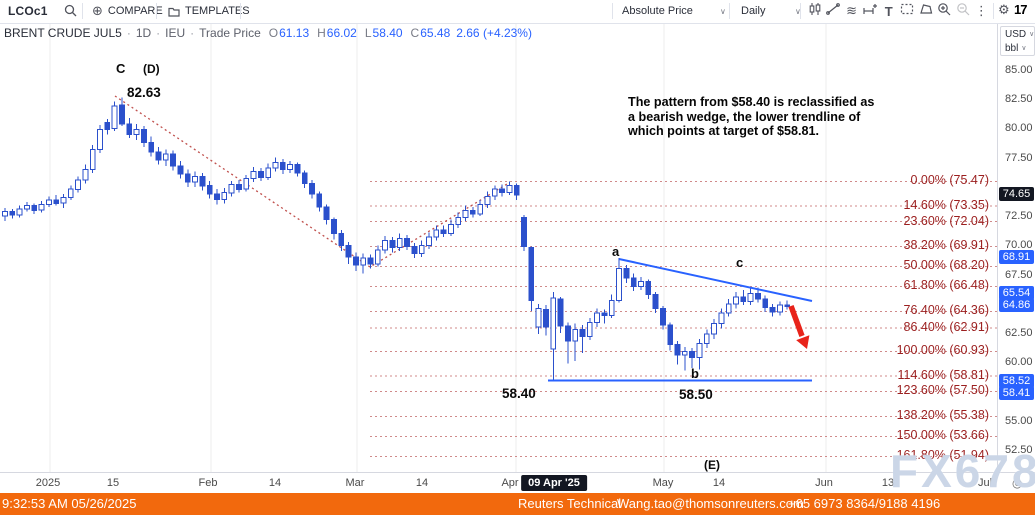 This screenshot has width=1035, height=515. Describe the element at coordinates (888, 483) in the screenshot. I see `time-tick-label: 13` at that location.